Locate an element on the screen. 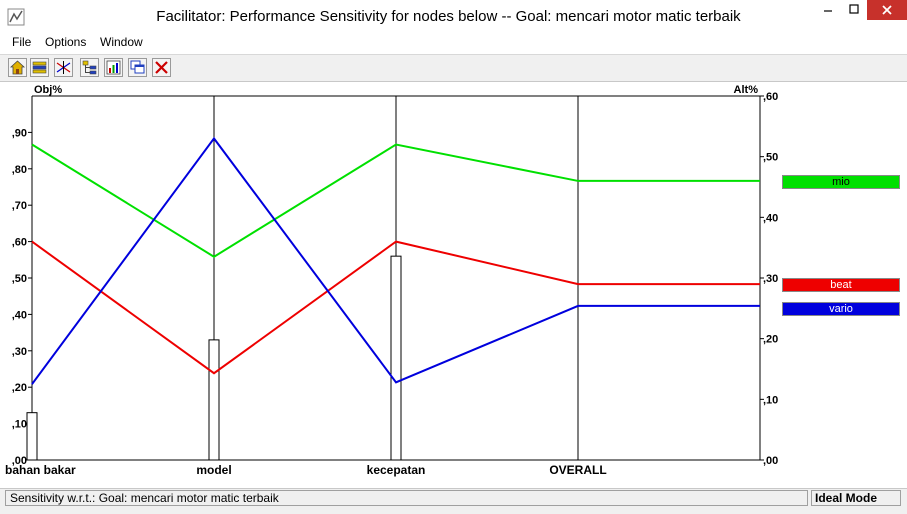 The height and width of the screenshot is (514, 907). left-tick-label-4: ,40 is located at coordinates (19, 315).